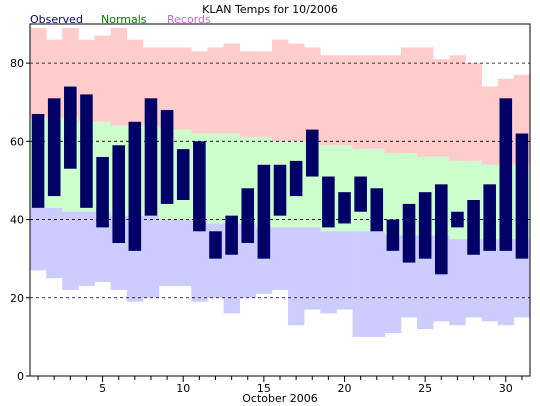 This screenshot has height=406, width=540. I want to click on x-axis: 5 10 15 20 25 30, so click(280, 385).